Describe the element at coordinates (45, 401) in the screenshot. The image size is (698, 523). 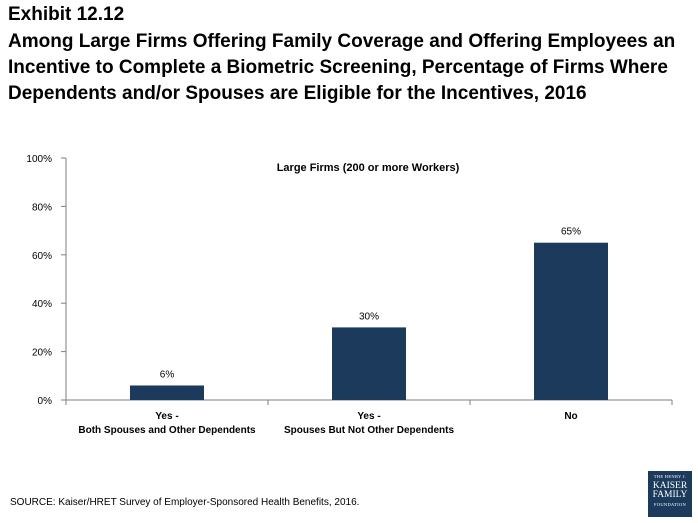
I see `y-tick-label: 0%` at that location.